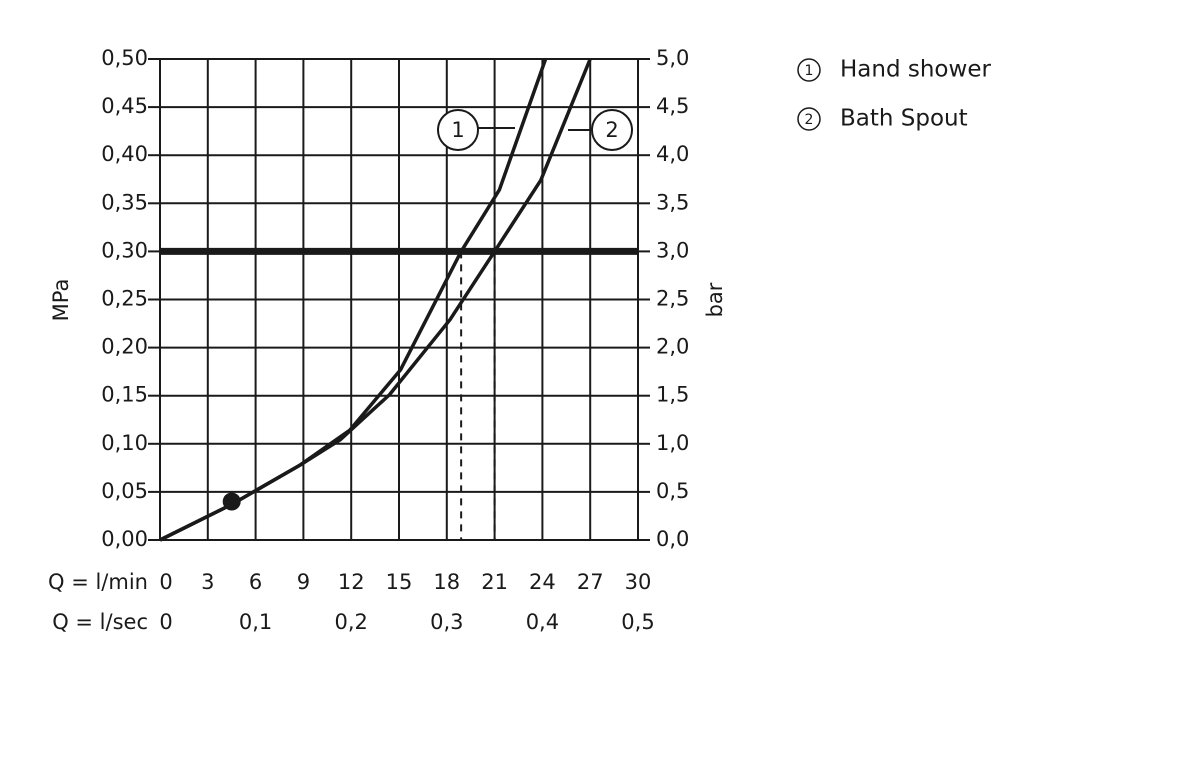  Describe the element at coordinates (124, 106) in the screenshot. I see `y-tick-label: 0,45` at that location.